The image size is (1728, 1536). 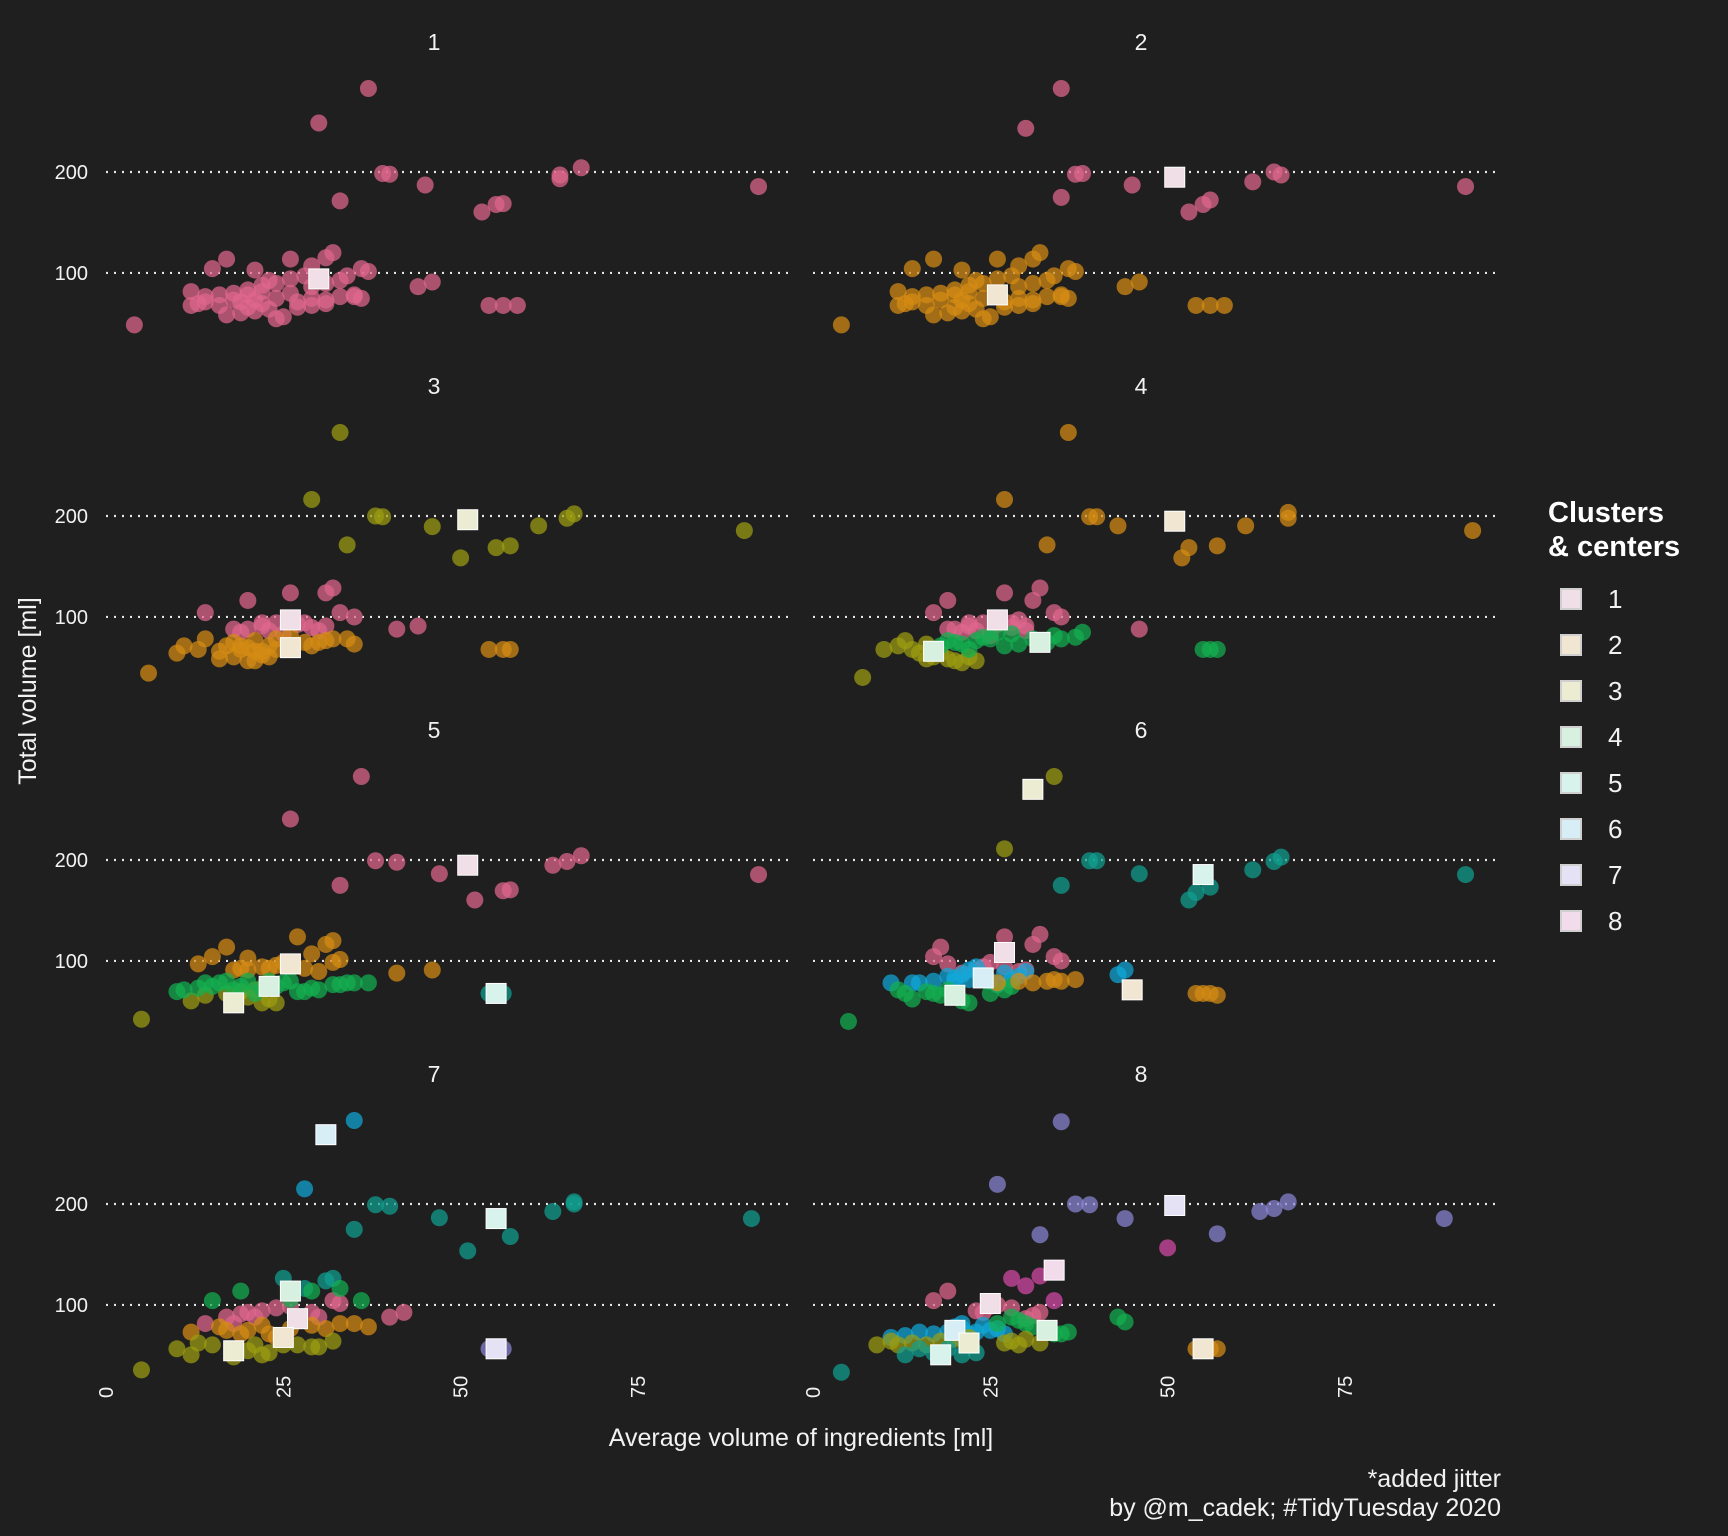 I want to click on panel-strip-label: 1, so click(x=434, y=42).